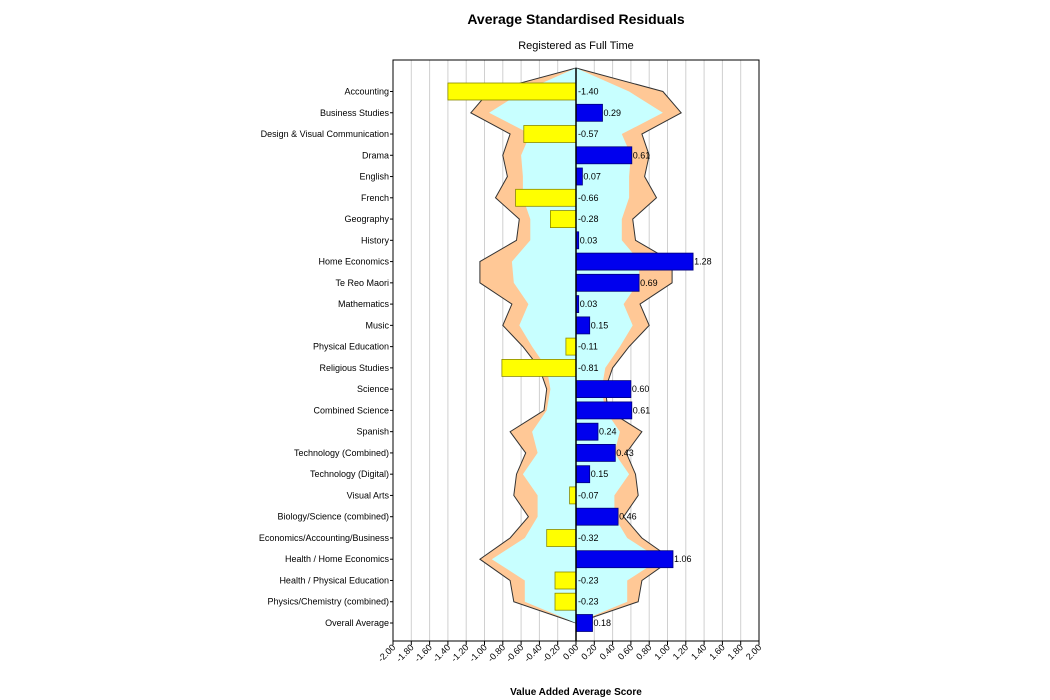 The width and height of the screenshot is (1050, 700). What do you see at coordinates (372, 432) in the screenshot?
I see `category-label: Spanish` at bounding box center [372, 432].